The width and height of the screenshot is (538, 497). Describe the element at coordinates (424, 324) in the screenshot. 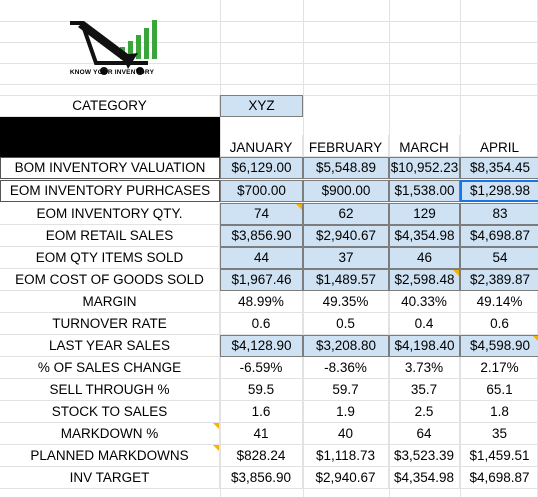

I see `value-cell: 0.4` at that location.